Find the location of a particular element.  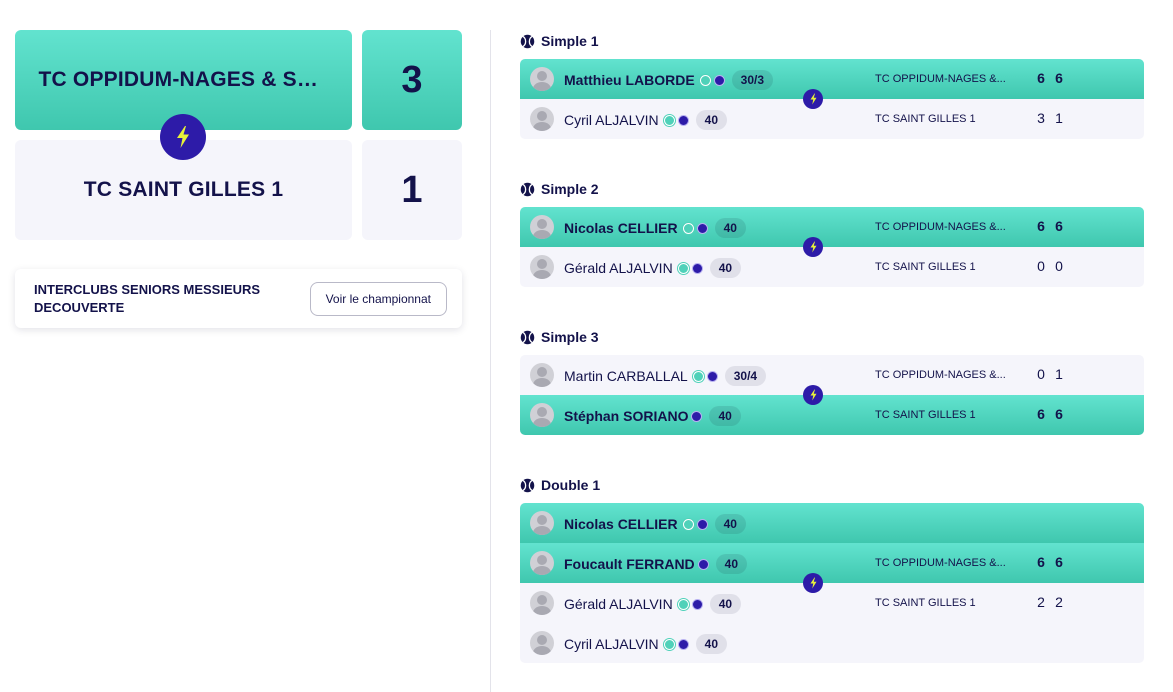

player-name-group: Matthieu LABORDE 30/3 is located at coordinates (669, 80).